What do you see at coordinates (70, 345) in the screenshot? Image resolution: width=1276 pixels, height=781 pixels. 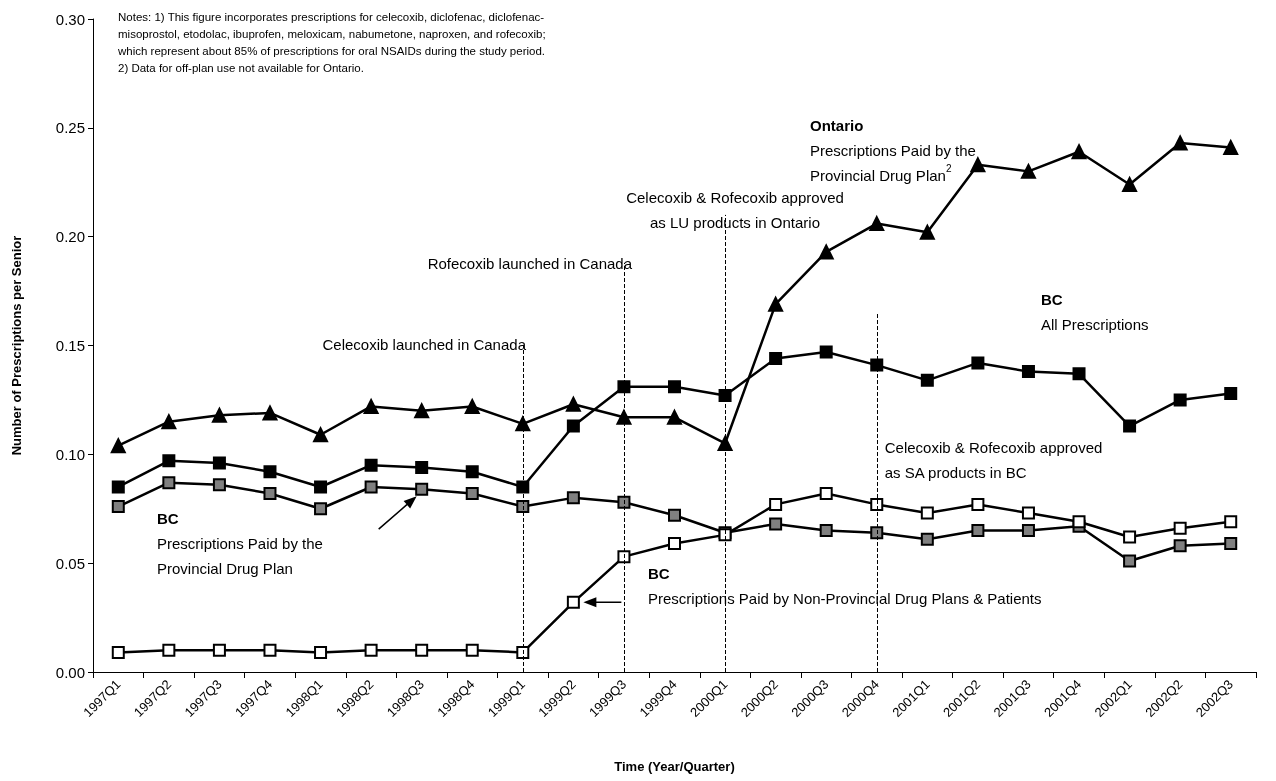 I see `y-tick-label: 0.15` at bounding box center [70, 345].